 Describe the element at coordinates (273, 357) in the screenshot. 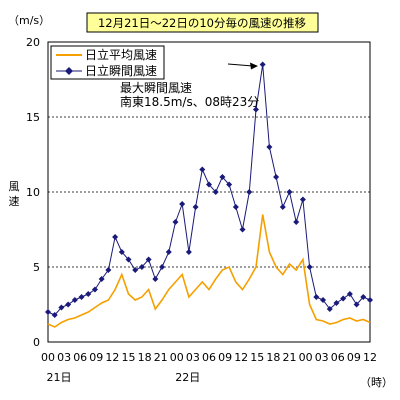

I see `x-tick-label-14: 18` at that location.